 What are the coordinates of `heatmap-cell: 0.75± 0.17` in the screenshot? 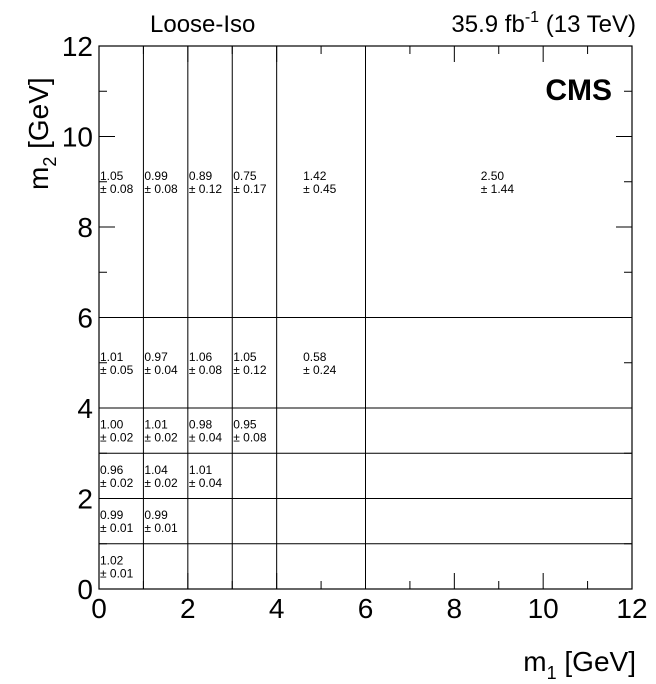 It's located at (250, 182).